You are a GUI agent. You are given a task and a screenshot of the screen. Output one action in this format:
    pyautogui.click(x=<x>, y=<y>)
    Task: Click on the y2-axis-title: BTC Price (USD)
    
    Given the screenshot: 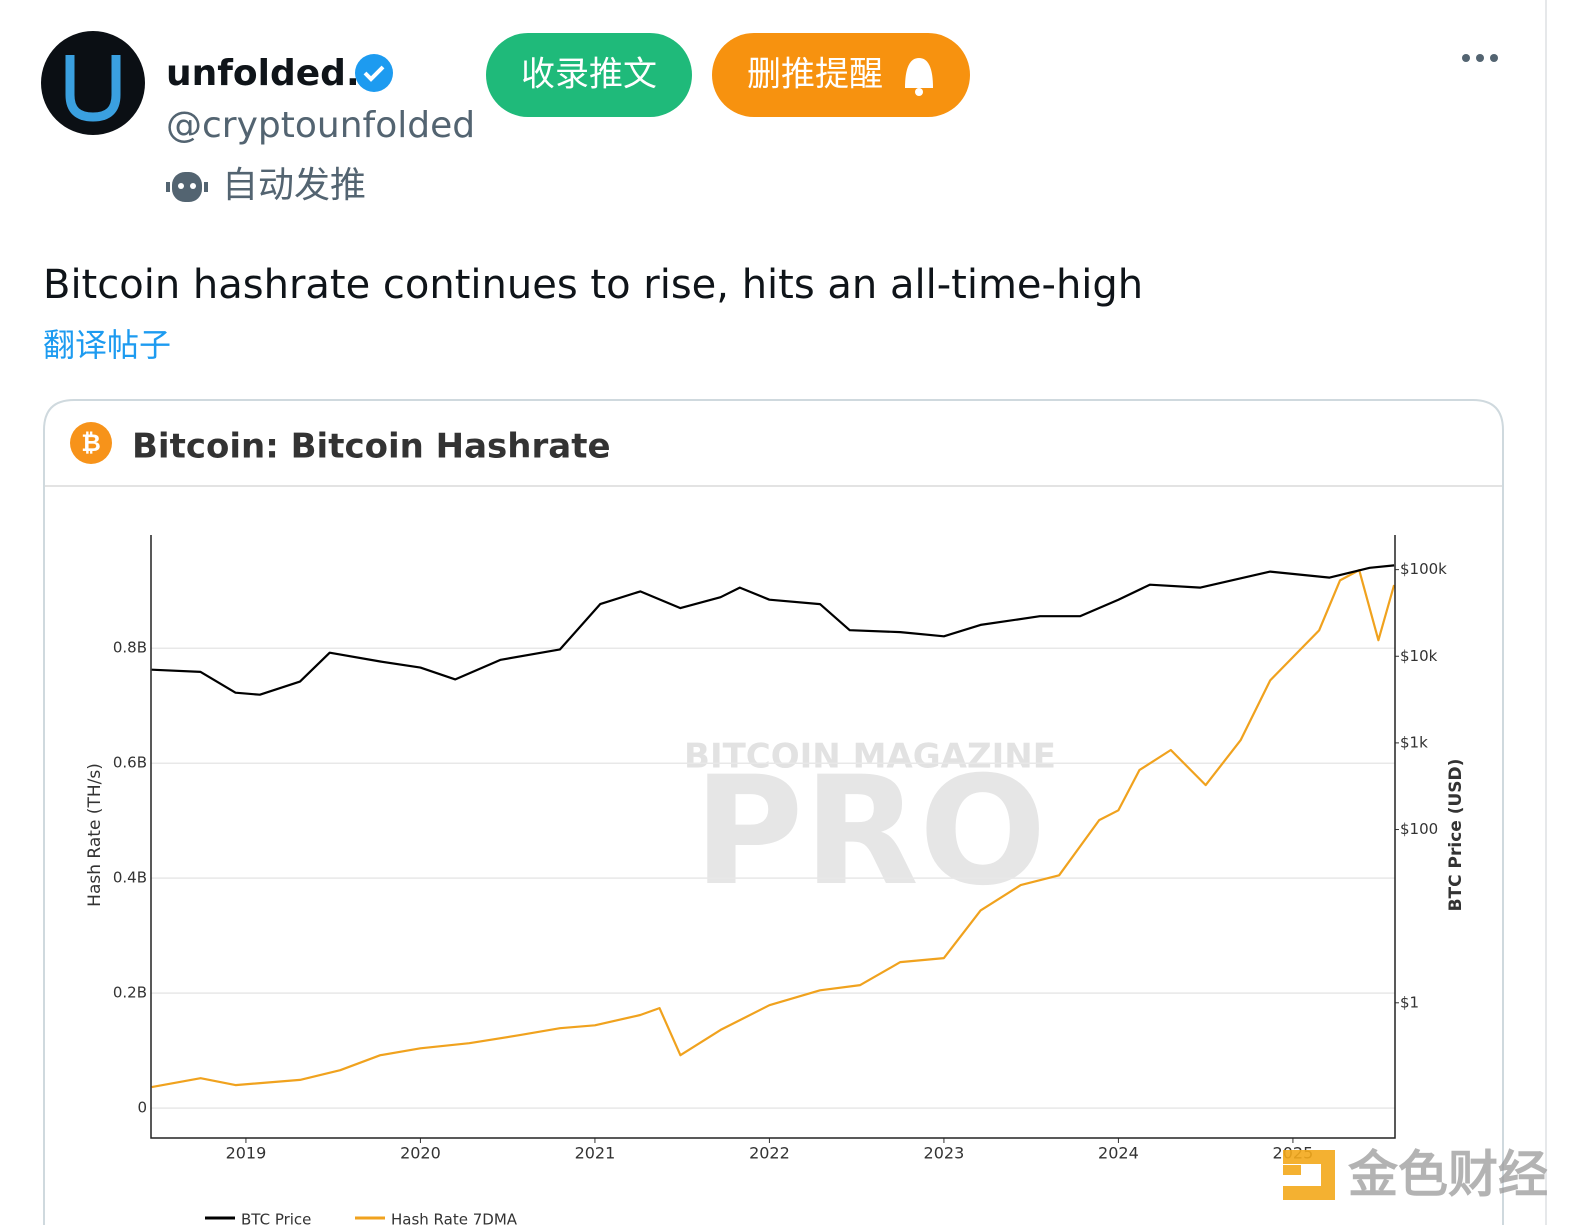 What is the action you would take?
    pyautogui.click(x=1456, y=835)
    